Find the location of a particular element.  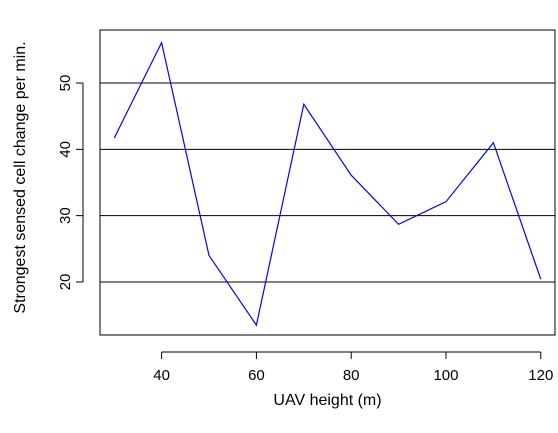

y-tick-label-2: 40 is located at coordinates (65, 149).